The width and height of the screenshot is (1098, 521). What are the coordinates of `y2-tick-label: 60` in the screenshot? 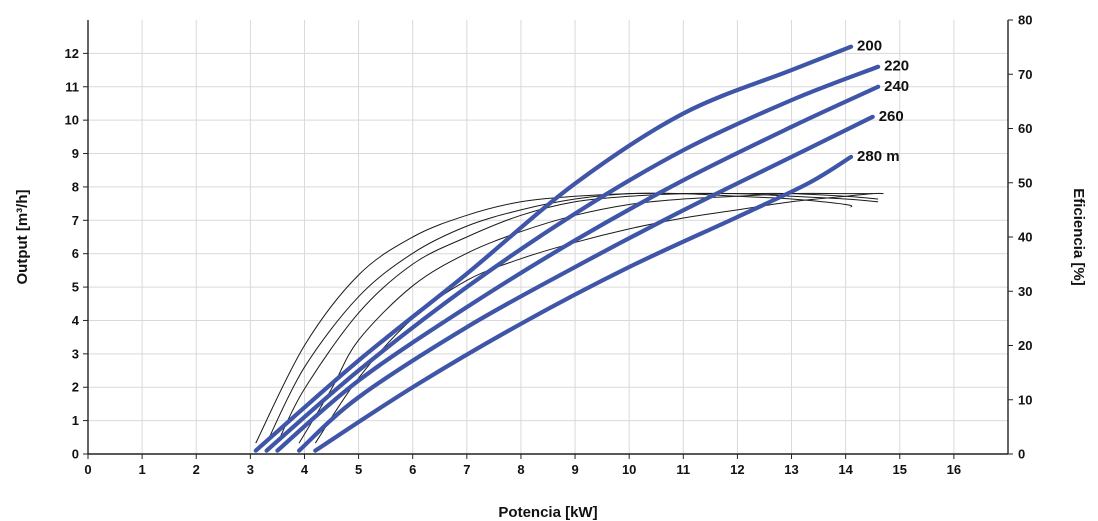 It's located at (1025, 128).